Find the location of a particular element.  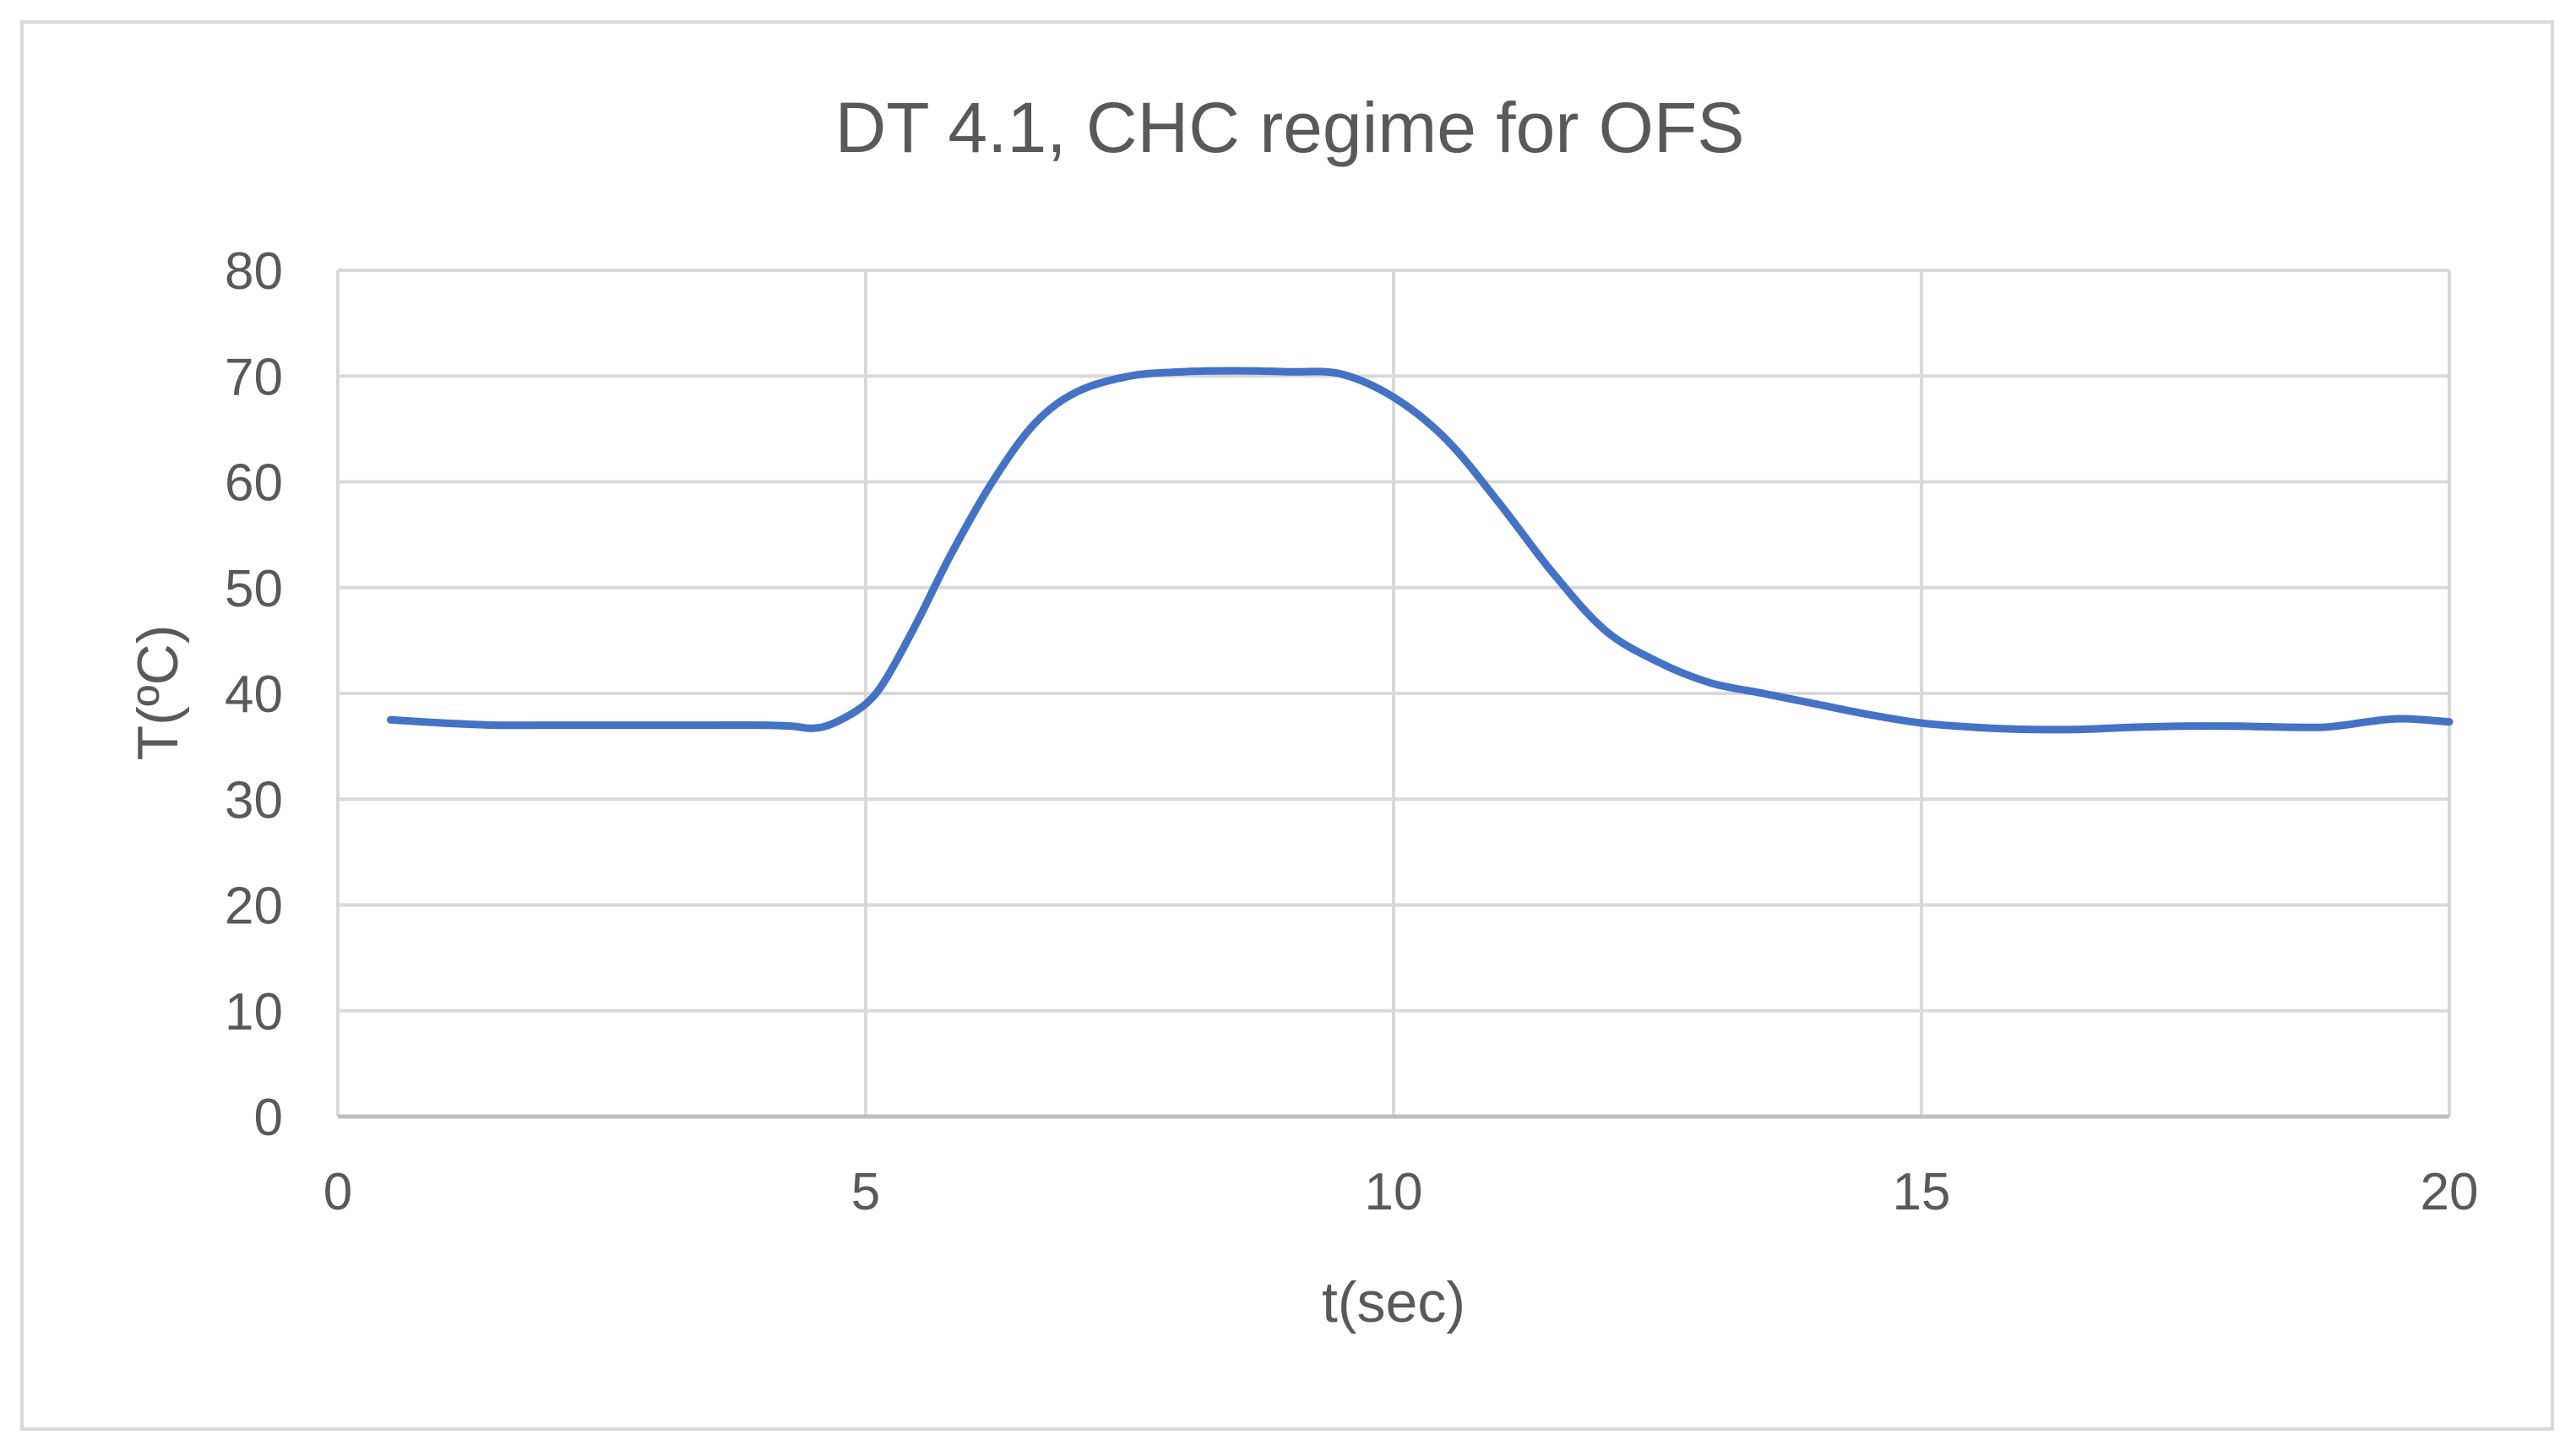

y-tick-label: 80 is located at coordinates (254, 271).